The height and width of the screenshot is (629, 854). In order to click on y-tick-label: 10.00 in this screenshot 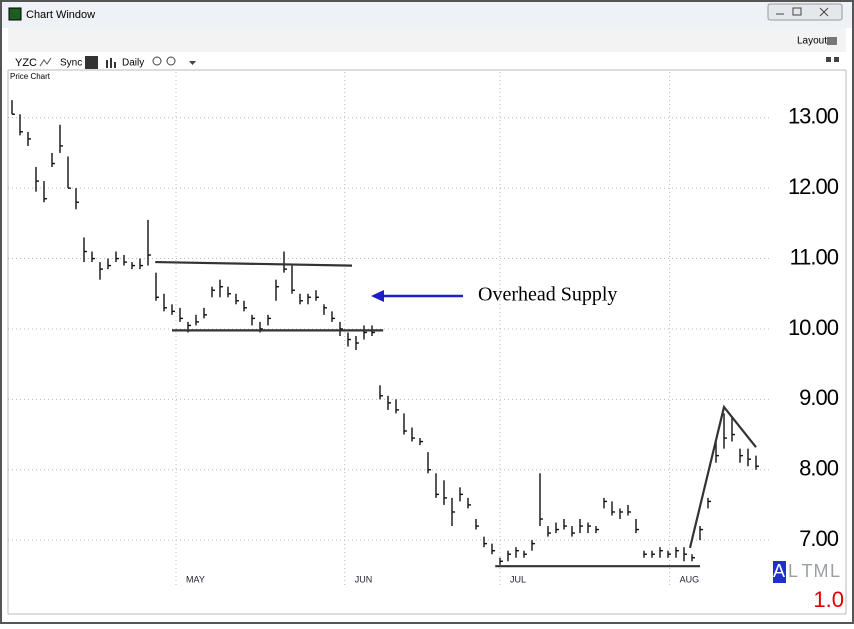, I will do `click(813, 327)`.